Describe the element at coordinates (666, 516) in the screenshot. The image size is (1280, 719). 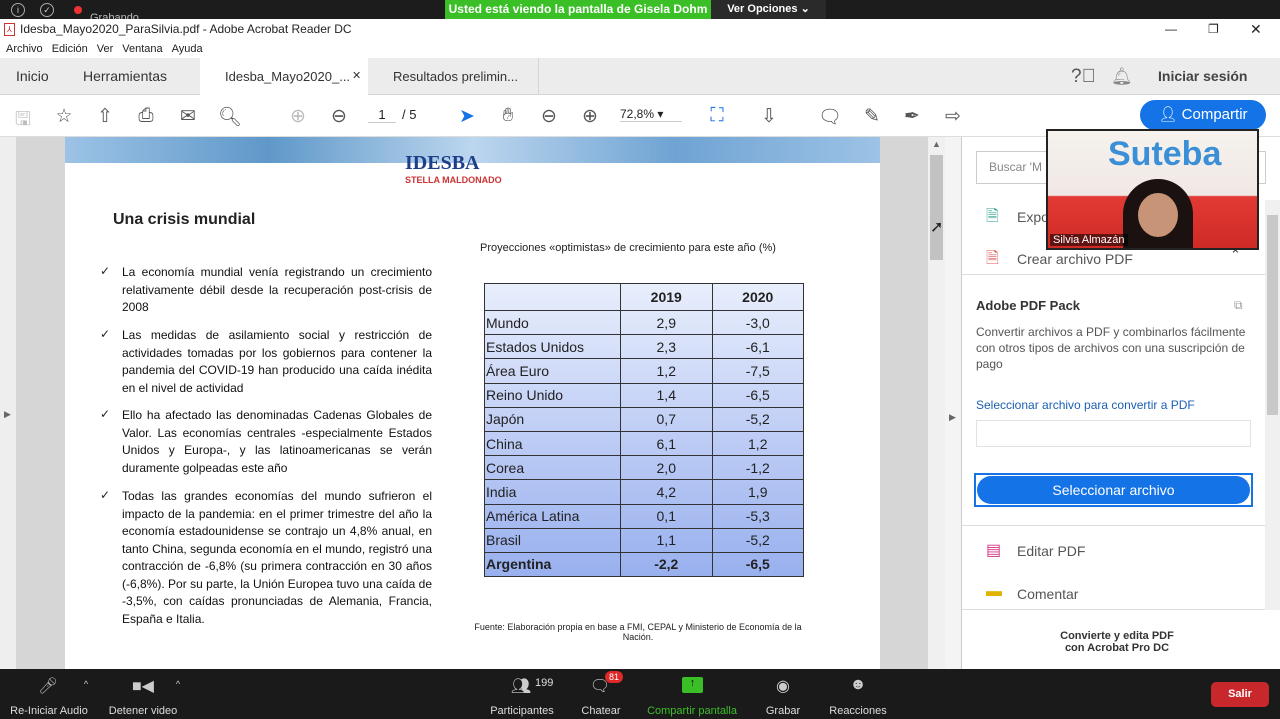
I see `value-cell: 0,1` at that location.